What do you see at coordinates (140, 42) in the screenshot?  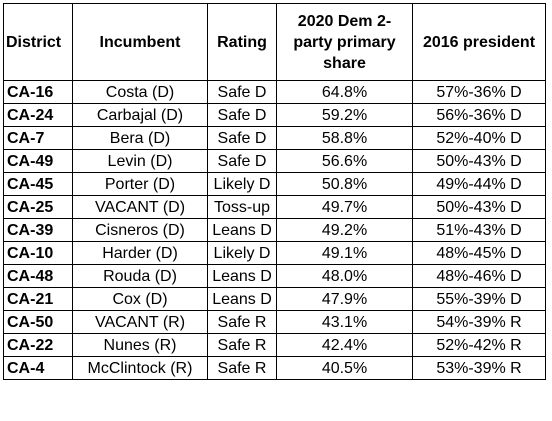 I see `incumbent-header: Incumbent` at bounding box center [140, 42].